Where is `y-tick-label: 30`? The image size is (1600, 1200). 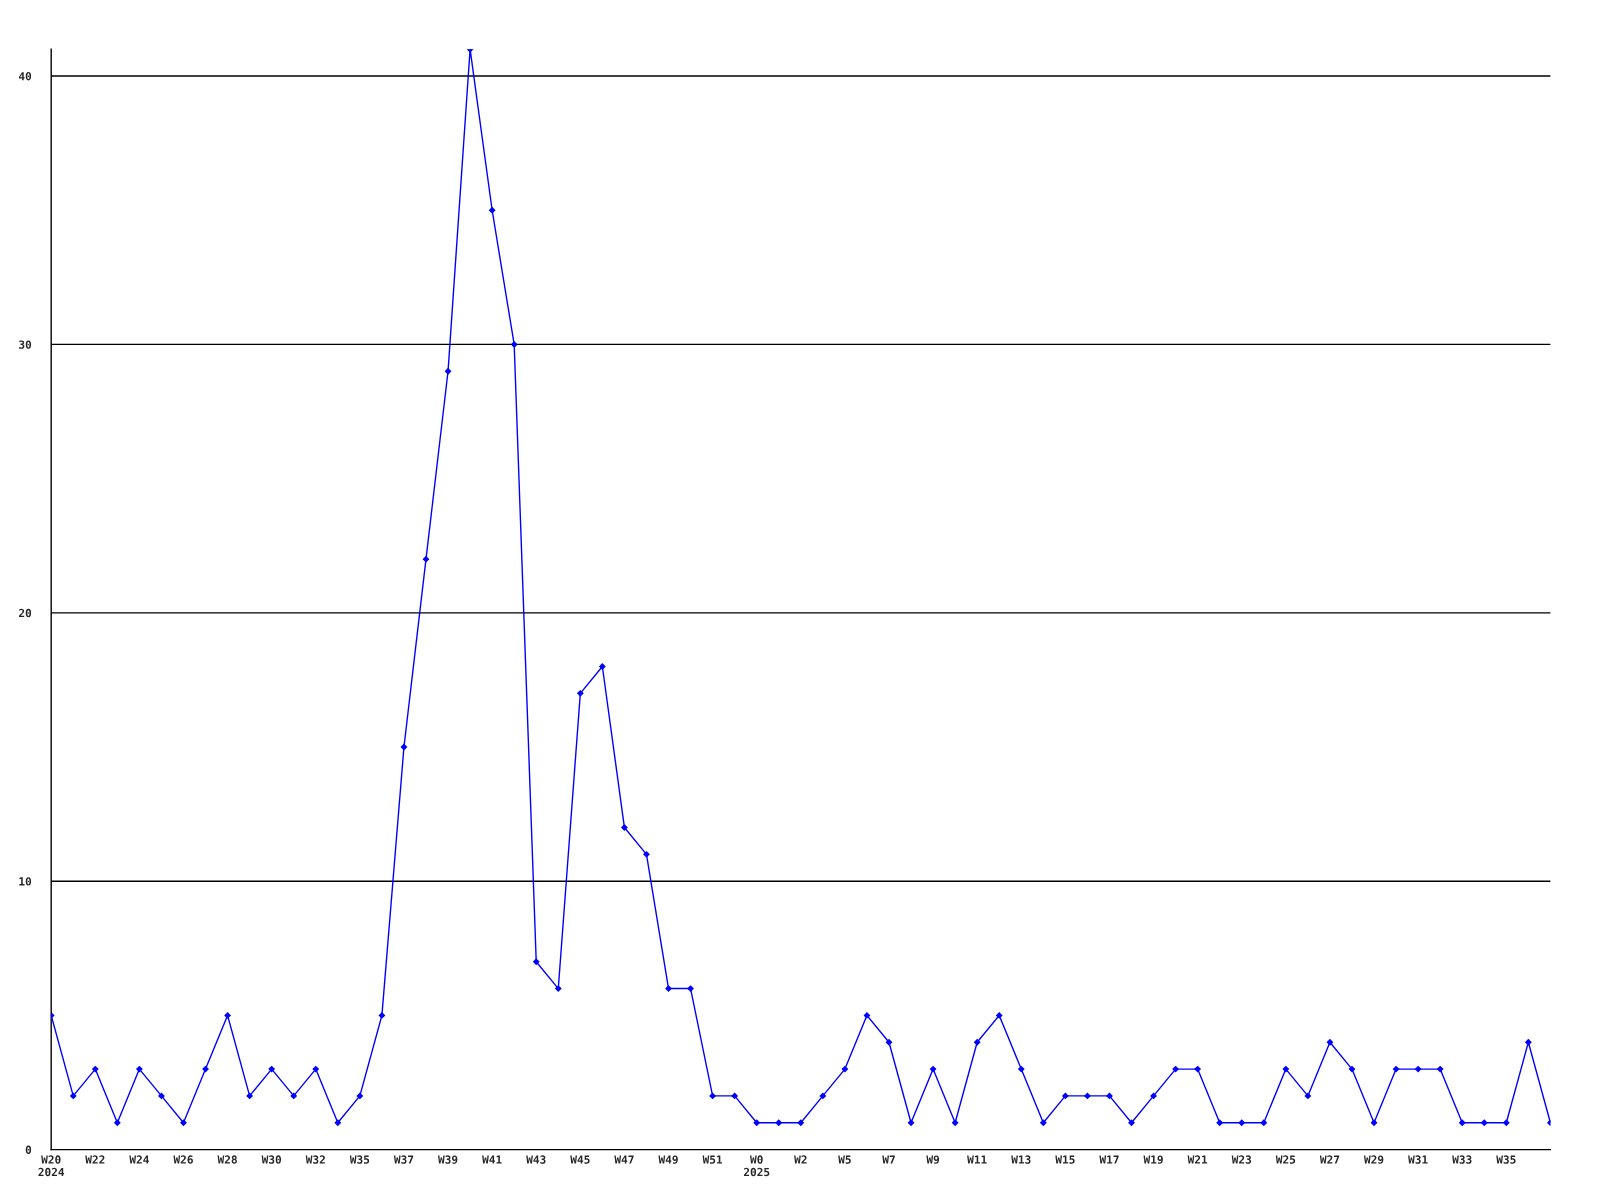
y-tick-label: 30 is located at coordinates (25, 344).